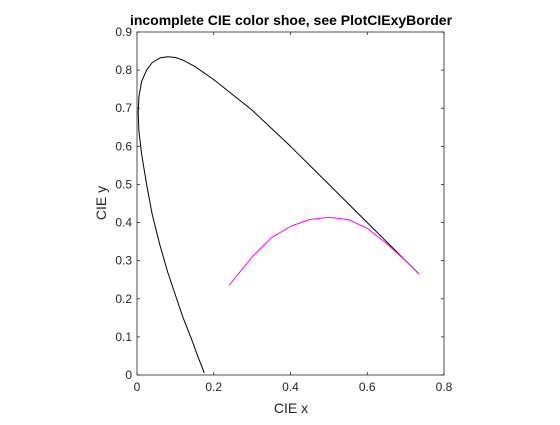  I want to click on y-tick-label: 0.8, so click(123, 70).